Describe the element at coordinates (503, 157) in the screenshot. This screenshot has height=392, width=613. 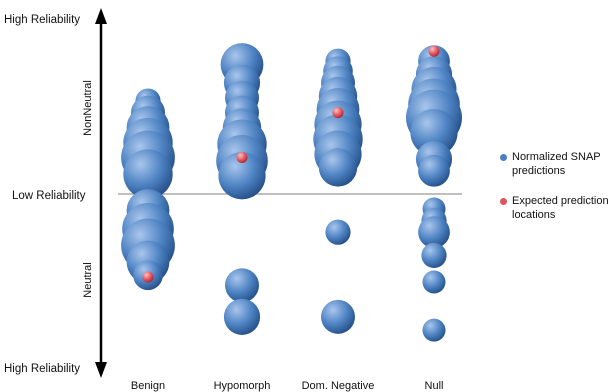
I see `legend-swatch-blue` at that location.